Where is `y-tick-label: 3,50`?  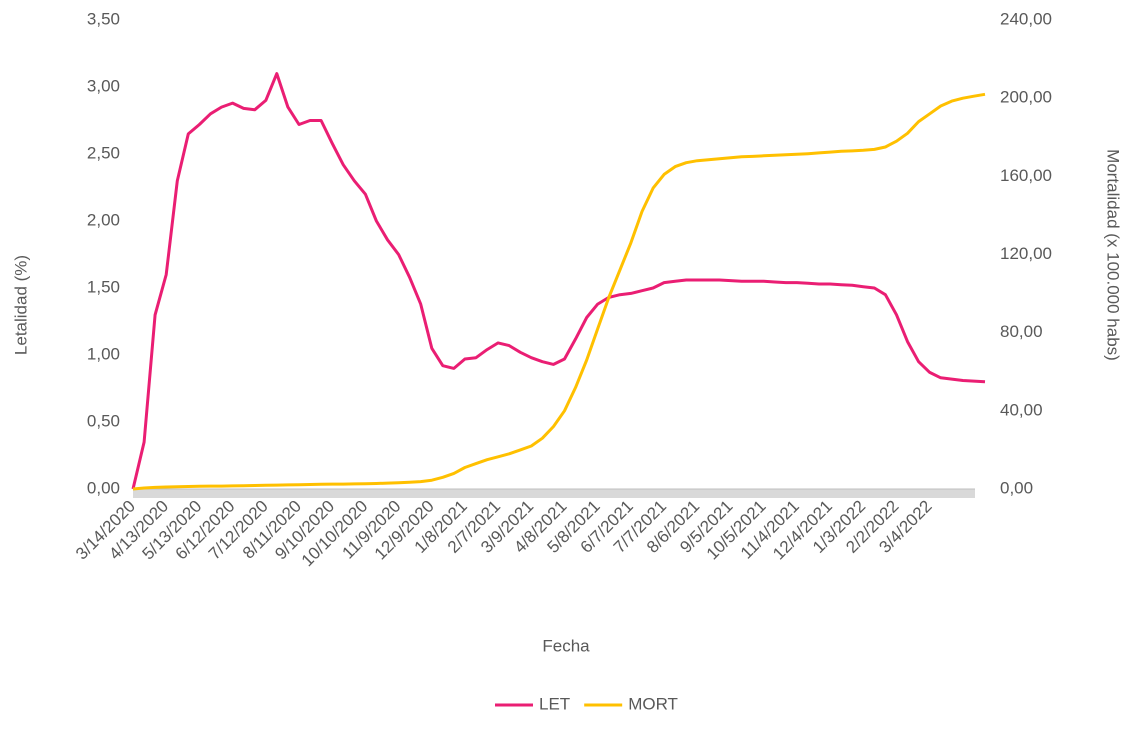 y-tick-label: 3,50 is located at coordinates (103, 18).